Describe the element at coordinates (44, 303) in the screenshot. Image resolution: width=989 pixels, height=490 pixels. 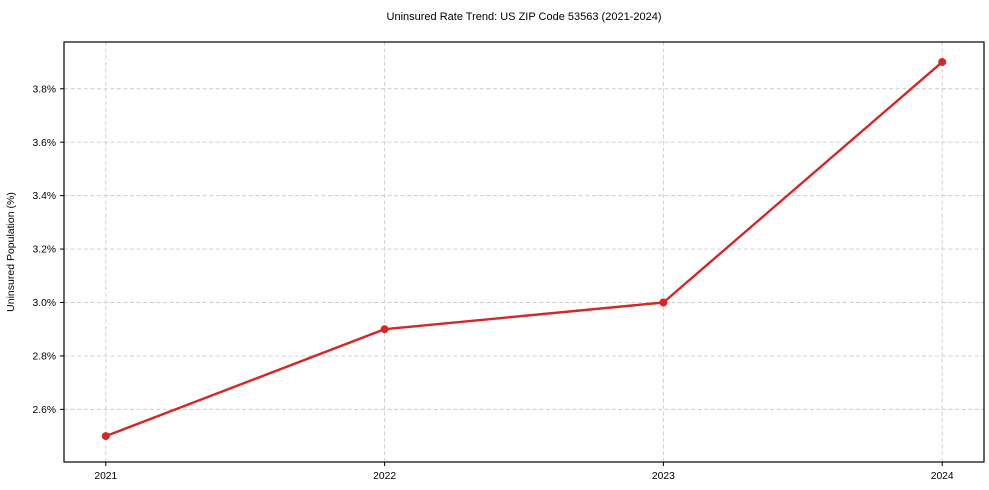
I see `y-tick-label: 3.0%` at that location.